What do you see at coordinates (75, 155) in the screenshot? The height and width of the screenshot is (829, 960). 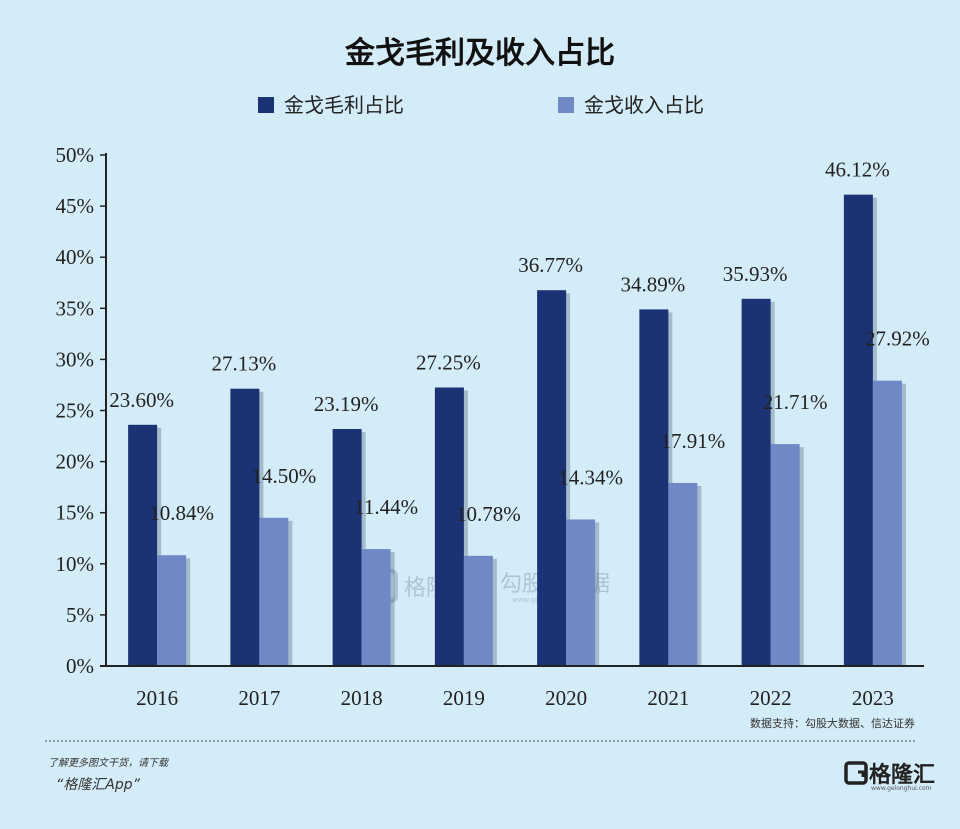 I see `y-tick-label: 50%` at bounding box center [75, 155].